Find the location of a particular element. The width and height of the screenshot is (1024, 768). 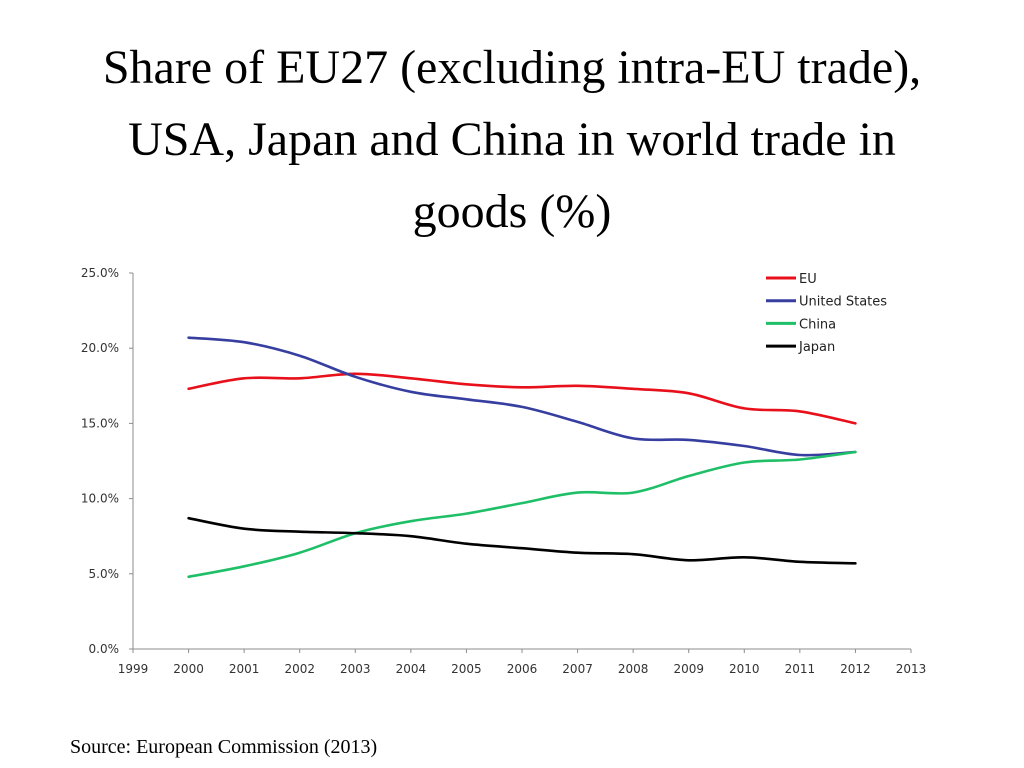

x-tick-label: 2001 is located at coordinates (244, 669).